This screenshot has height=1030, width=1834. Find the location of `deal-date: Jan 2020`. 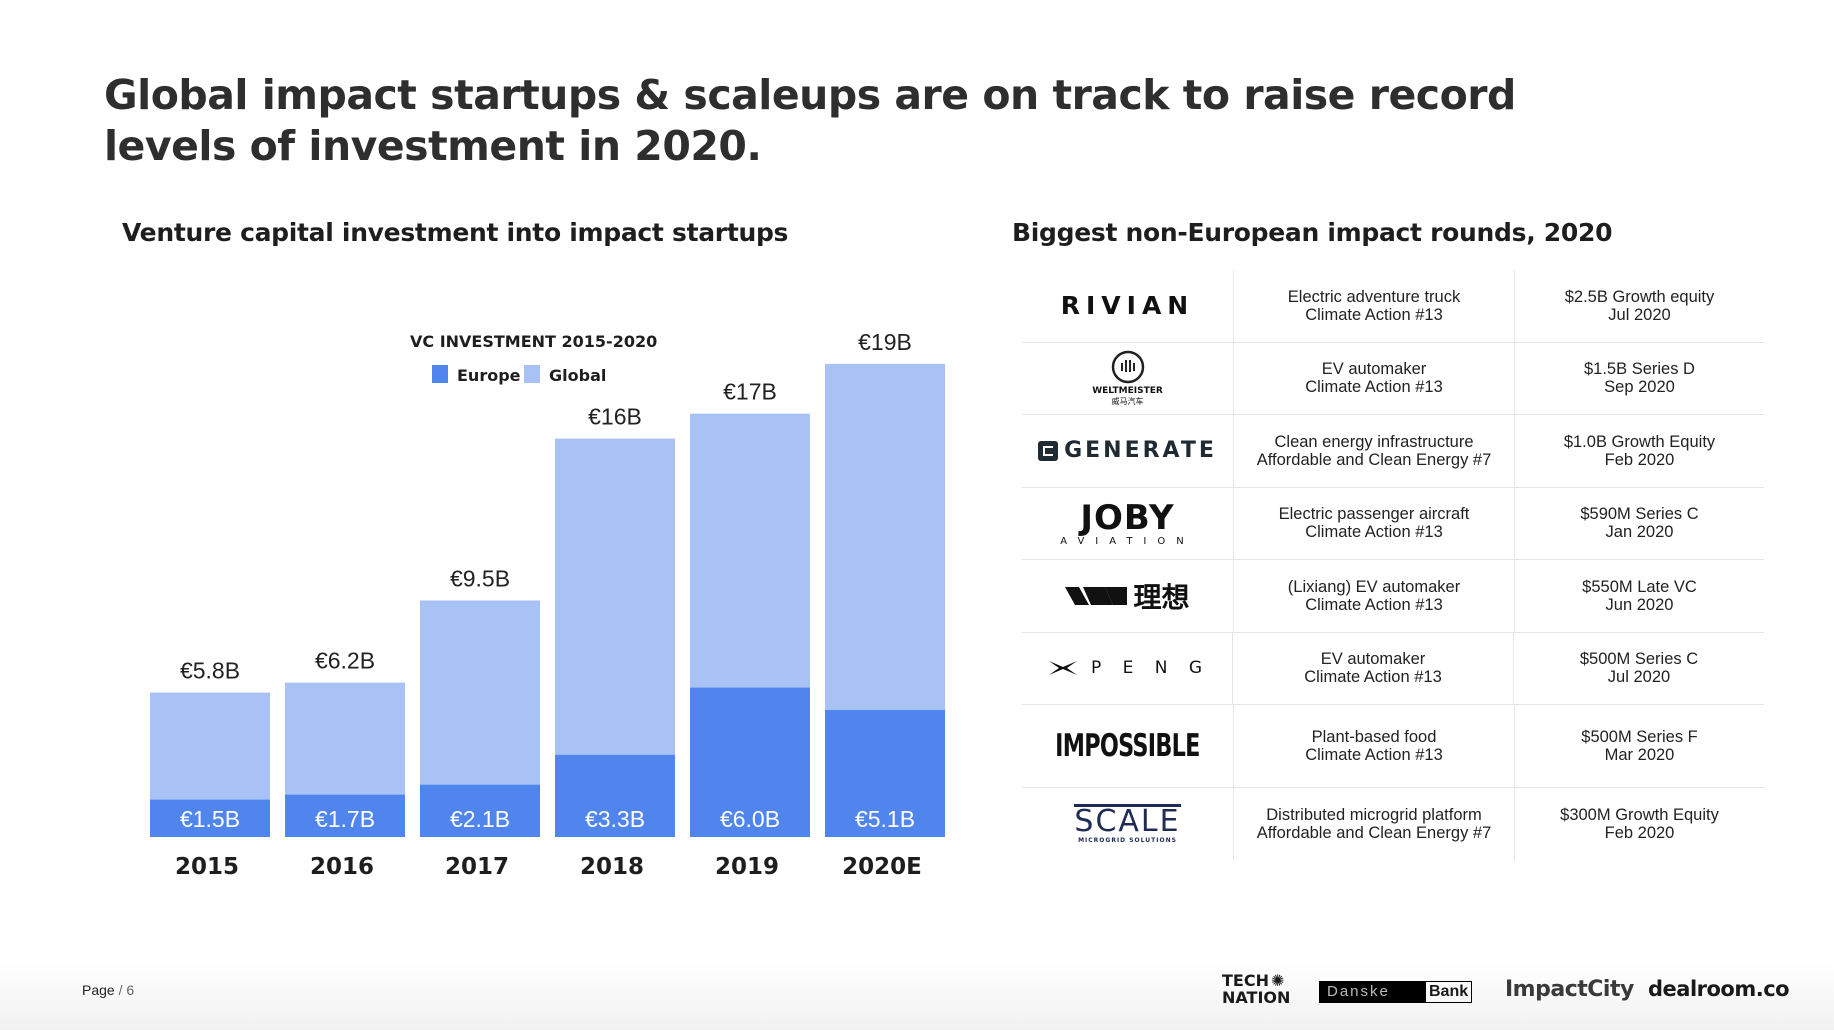

deal-date: Jan 2020 is located at coordinates (1639, 532).